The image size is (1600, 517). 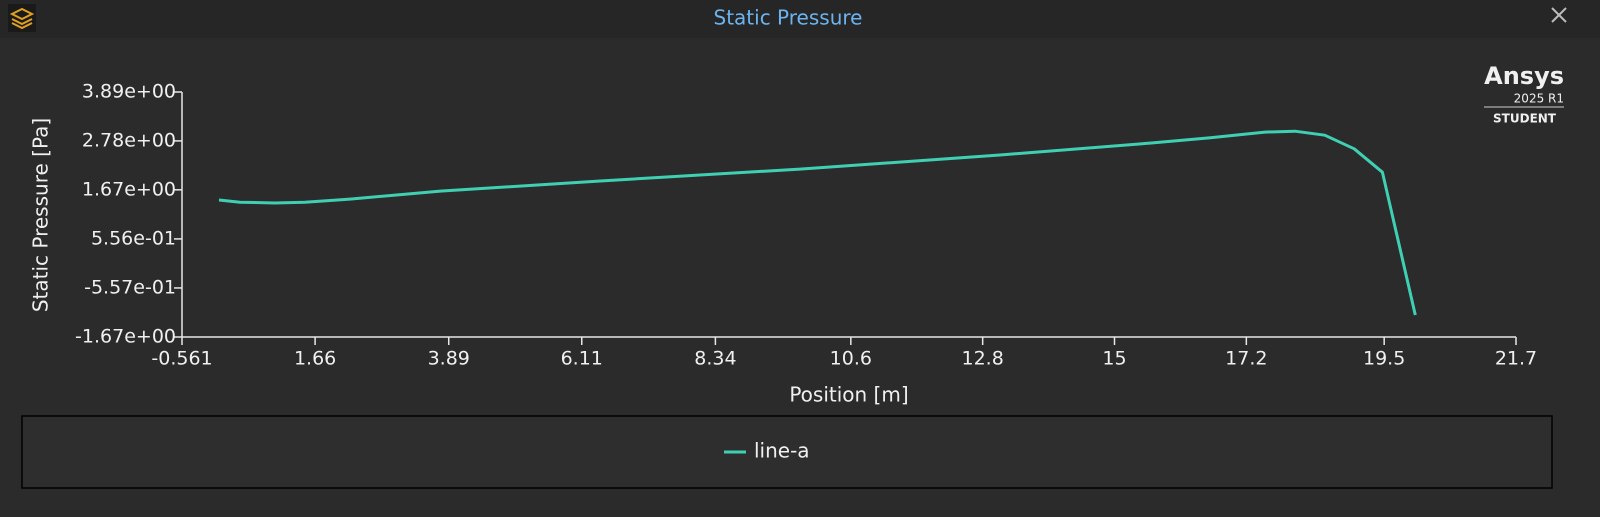 What do you see at coordinates (181, 359) in the screenshot?
I see `x-tick-label: -0.561` at bounding box center [181, 359].